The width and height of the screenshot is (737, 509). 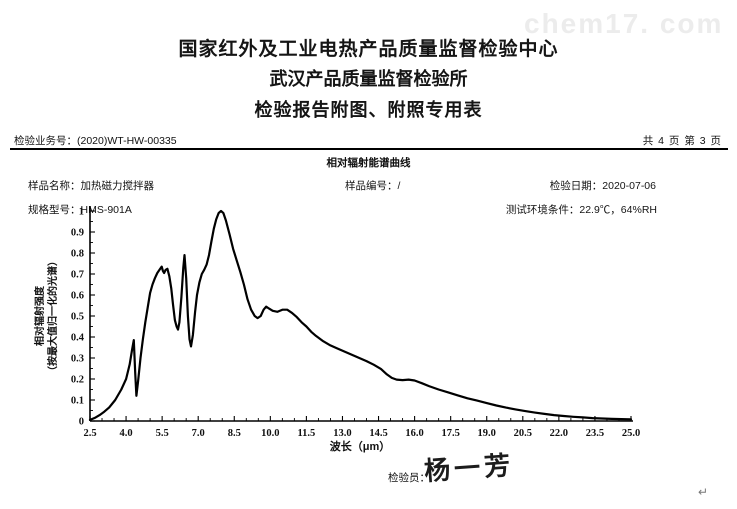 I want to click on inspection-business-no: 检验业务号：(2020)WT-HW-00335, so click(x=95, y=141).